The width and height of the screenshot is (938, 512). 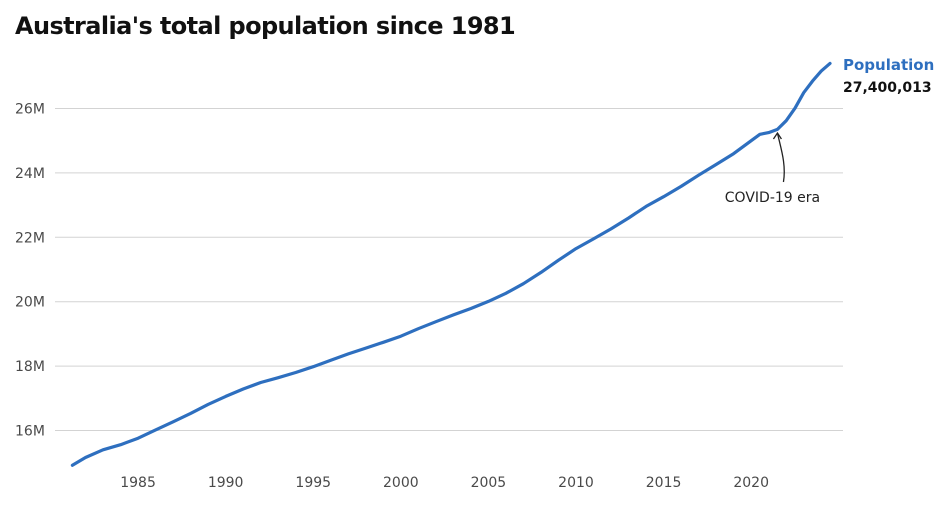 What do you see at coordinates (138, 483) in the screenshot?
I see `x-tick-label: 1985` at bounding box center [138, 483].